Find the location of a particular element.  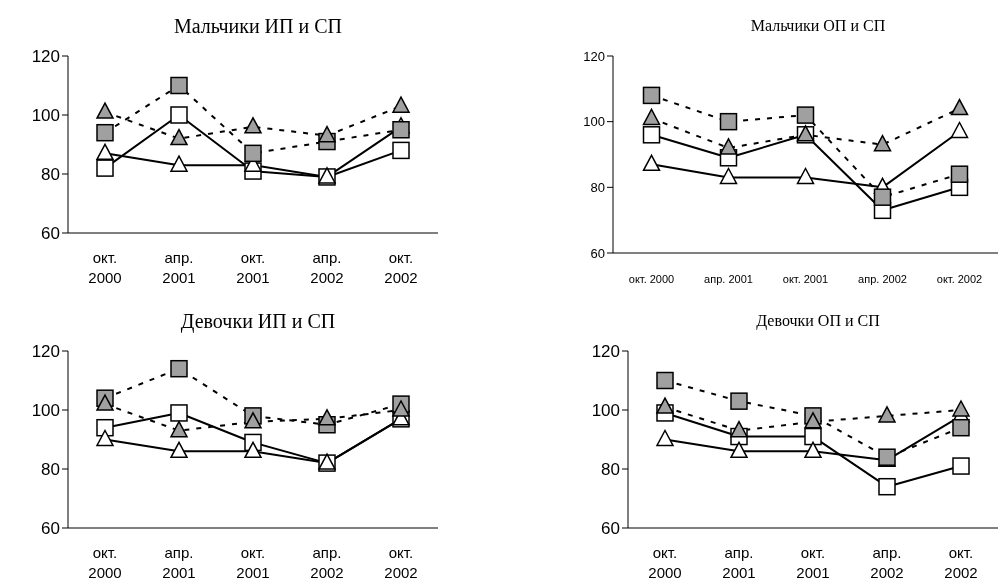

chart-title: Мальчики ОП и СП is located at coordinates (818, 26).